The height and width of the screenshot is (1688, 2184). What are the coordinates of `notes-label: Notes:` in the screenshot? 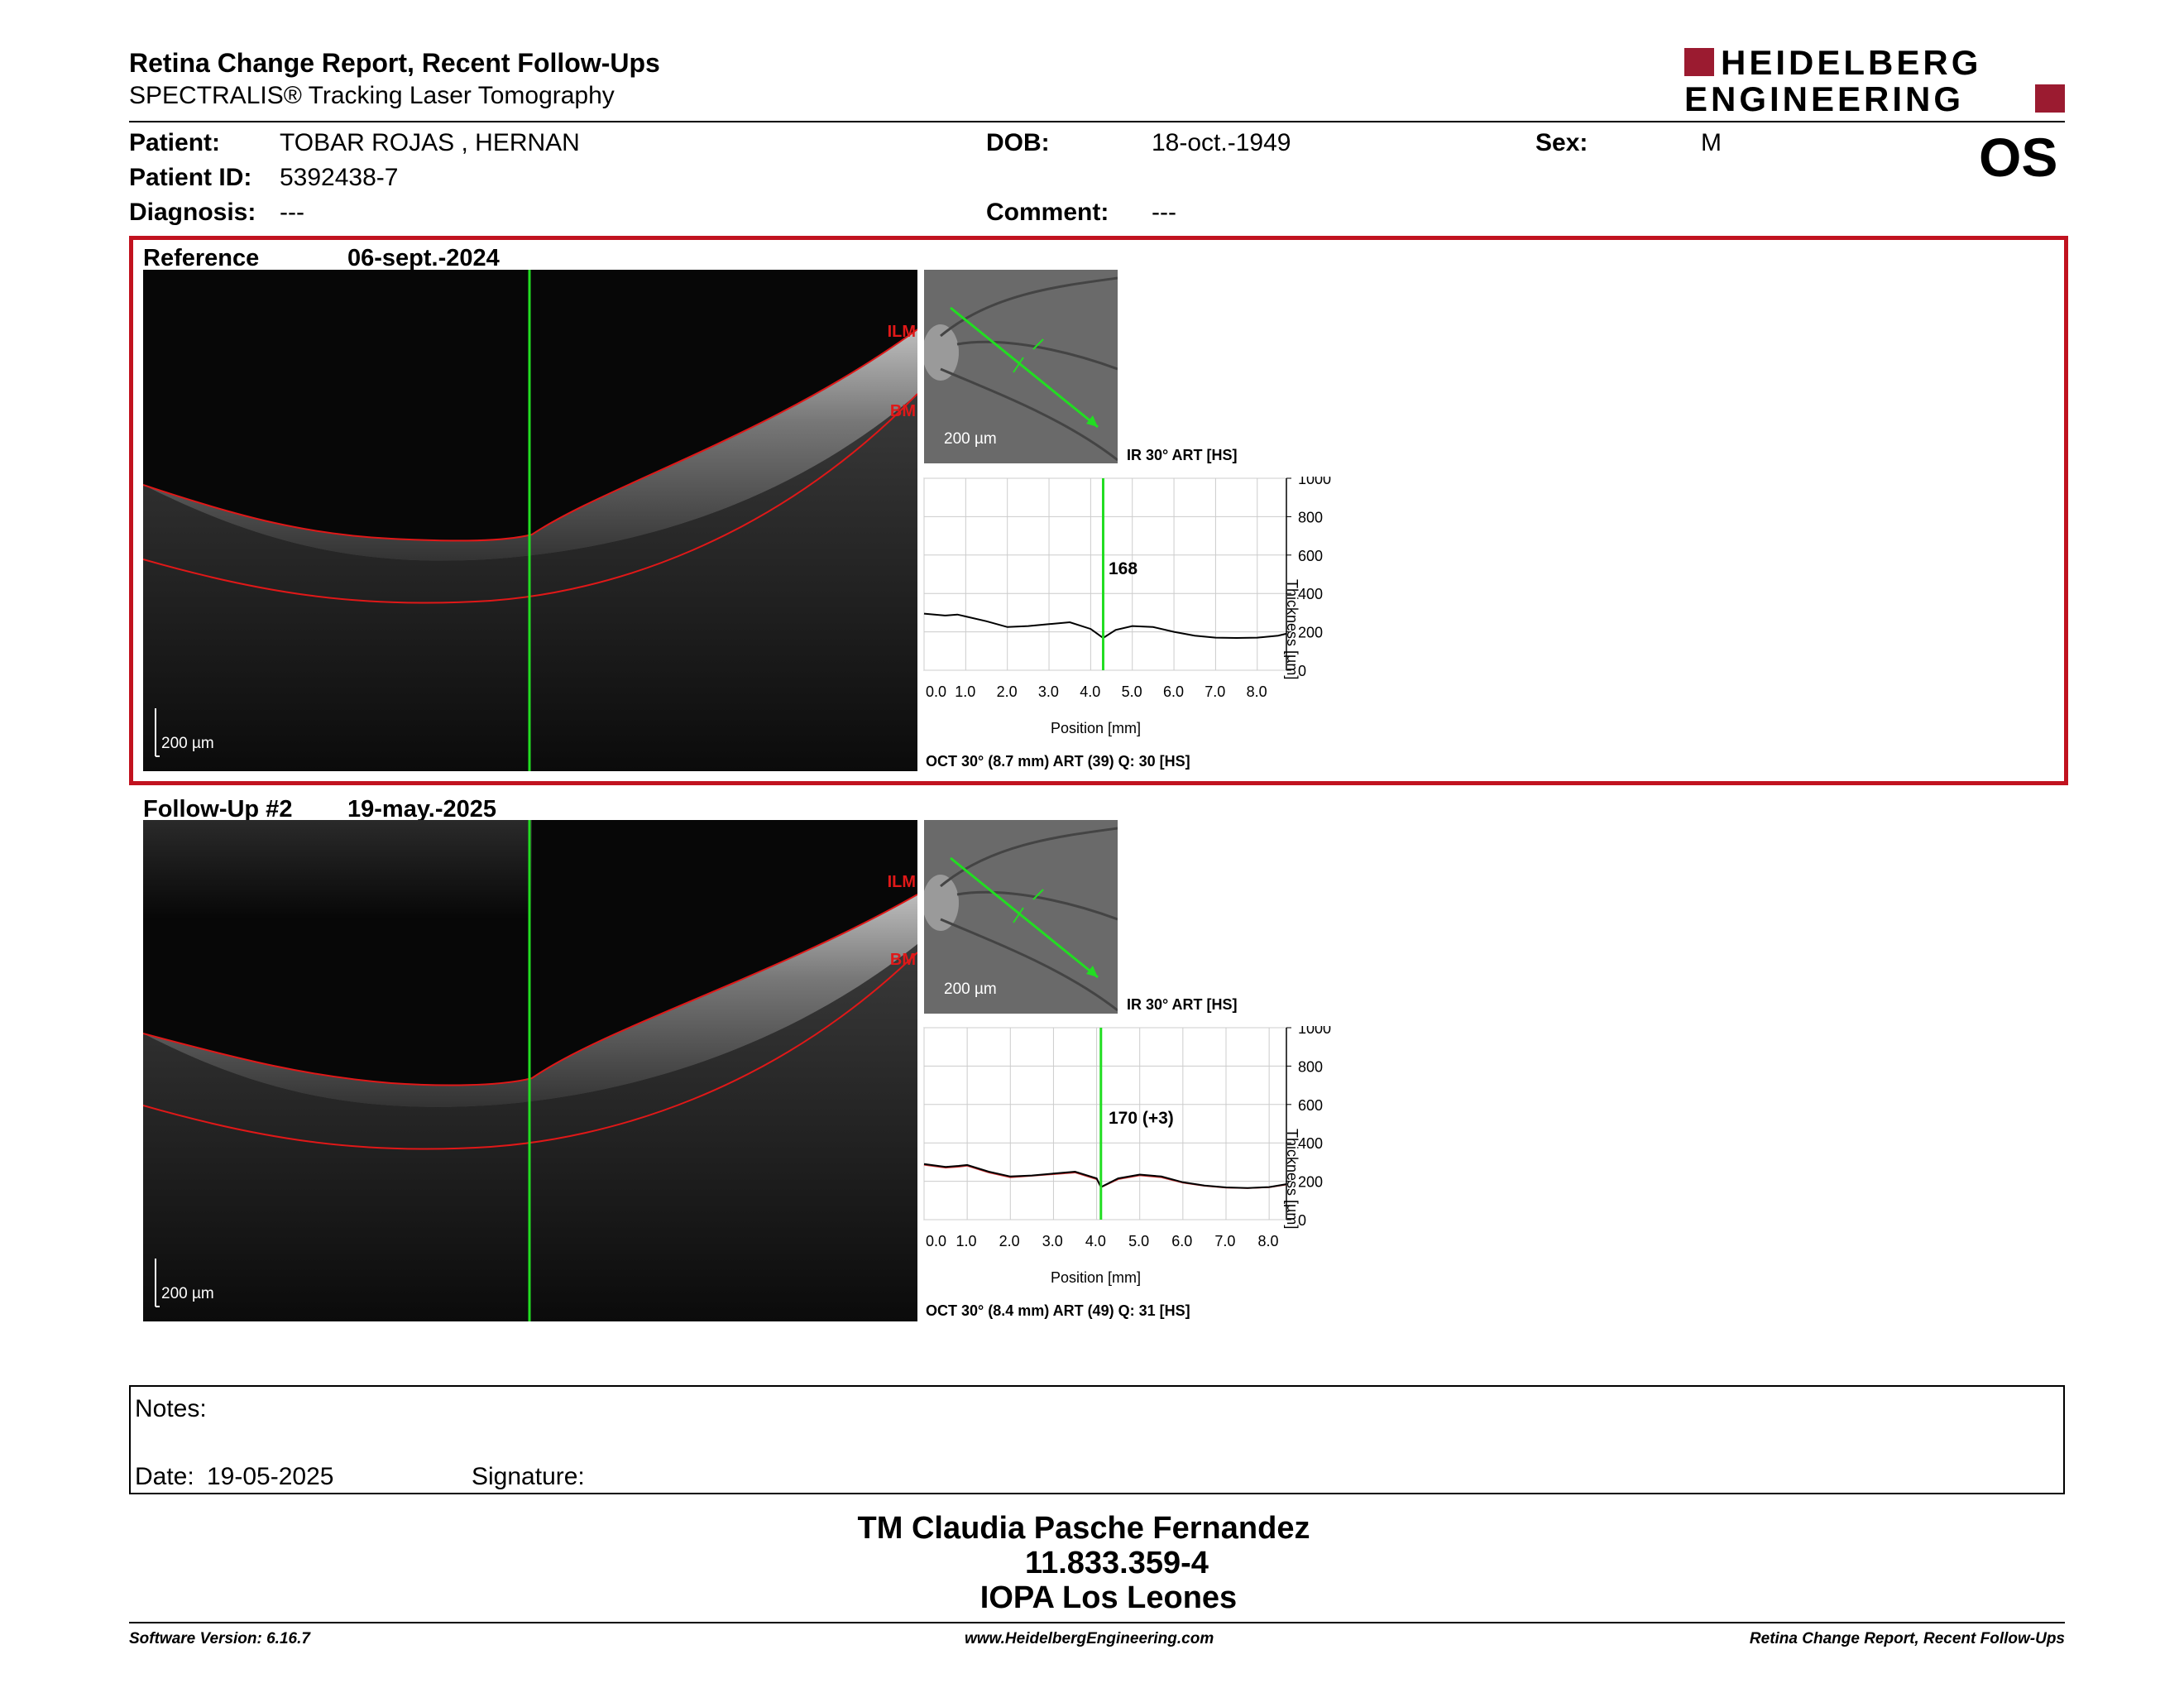 It's located at (171, 1408).